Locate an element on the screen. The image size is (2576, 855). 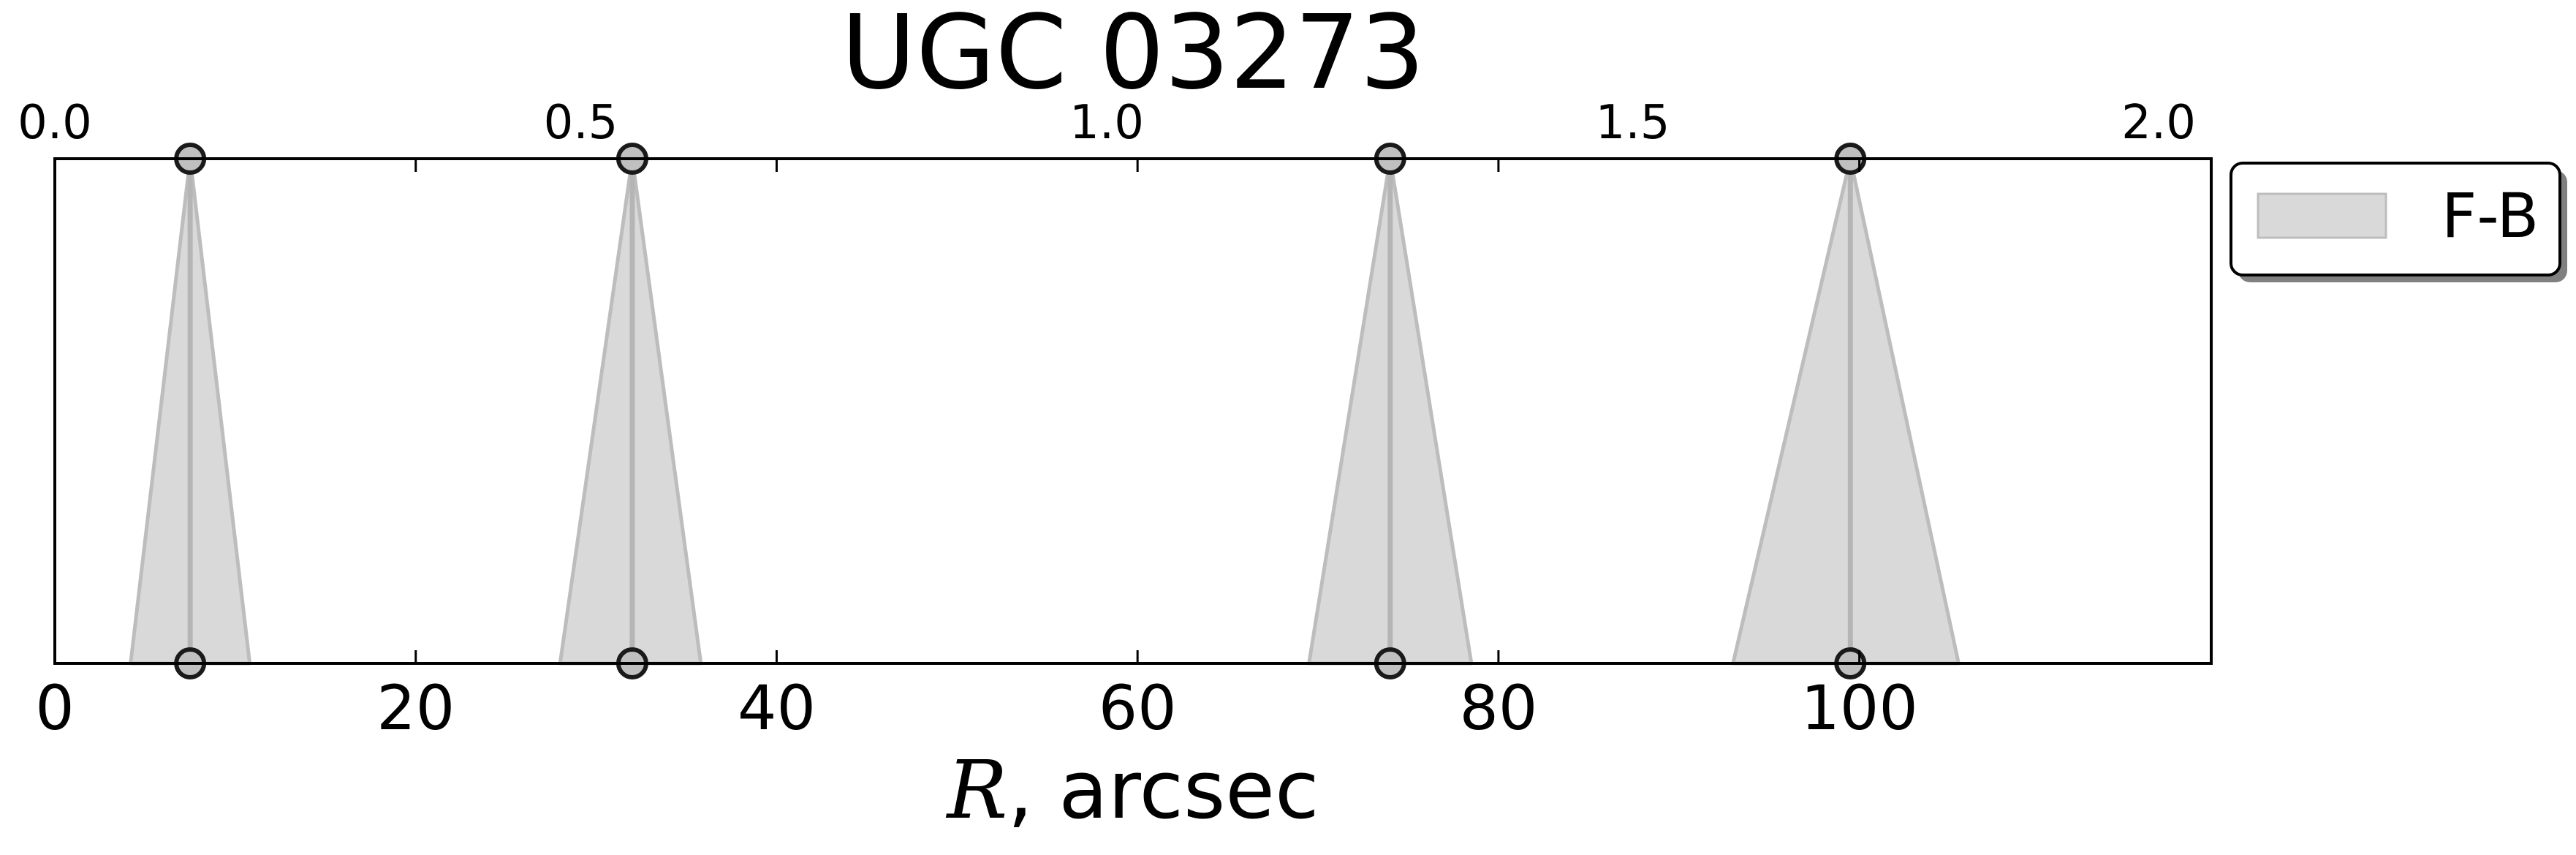
top-x-tick-label: 1.0 is located at coordinates (1106, 123).